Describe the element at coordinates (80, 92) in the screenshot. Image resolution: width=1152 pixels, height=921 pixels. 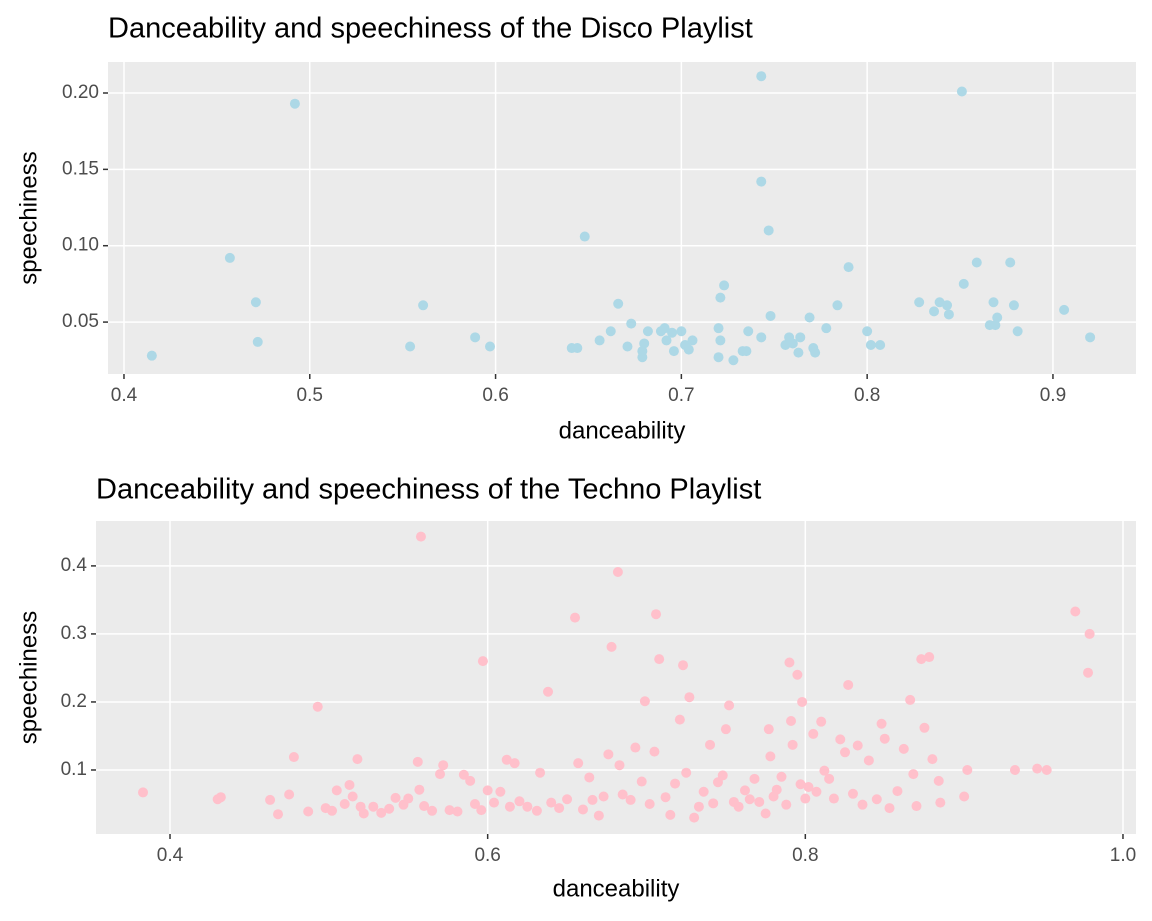
I see `y-tick-label: 0.20` at that location.